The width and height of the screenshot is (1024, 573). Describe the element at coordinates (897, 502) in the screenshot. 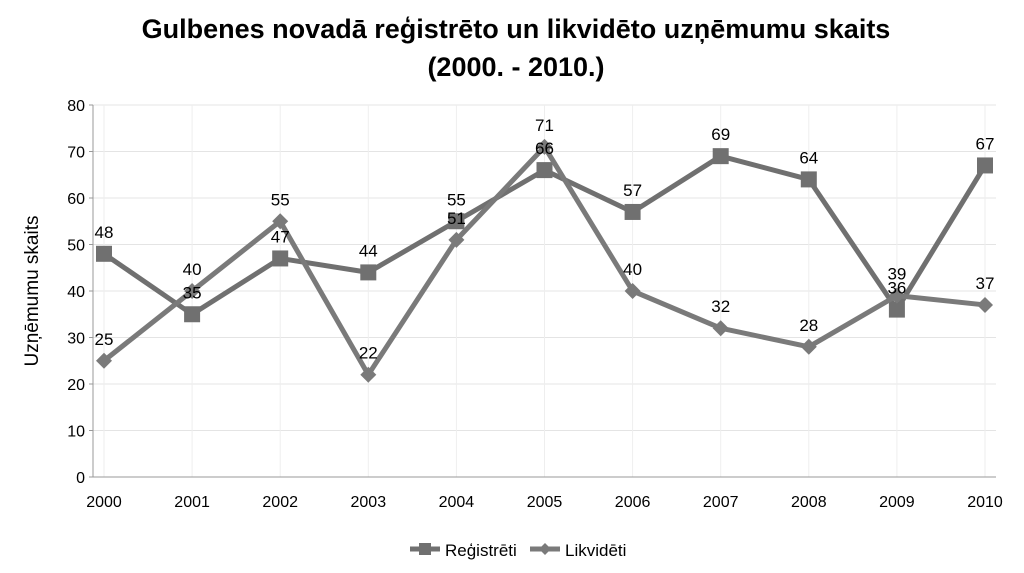

I see `x-tick-label: 2009` at that location.